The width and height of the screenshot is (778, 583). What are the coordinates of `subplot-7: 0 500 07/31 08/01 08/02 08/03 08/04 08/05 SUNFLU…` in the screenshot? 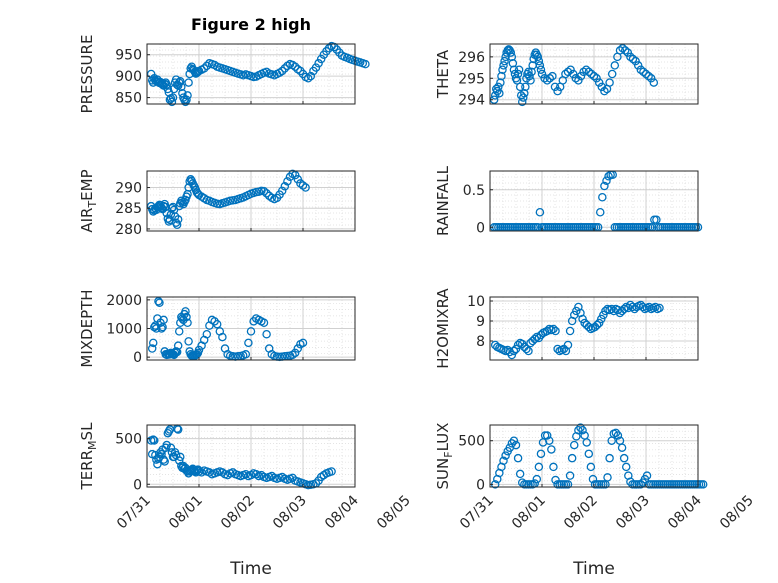 It's located at (595, 478).